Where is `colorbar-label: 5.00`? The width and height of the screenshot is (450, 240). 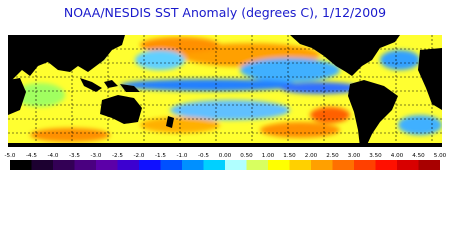
colorbar-label: 5.00 is located at coordinates (440, 156).